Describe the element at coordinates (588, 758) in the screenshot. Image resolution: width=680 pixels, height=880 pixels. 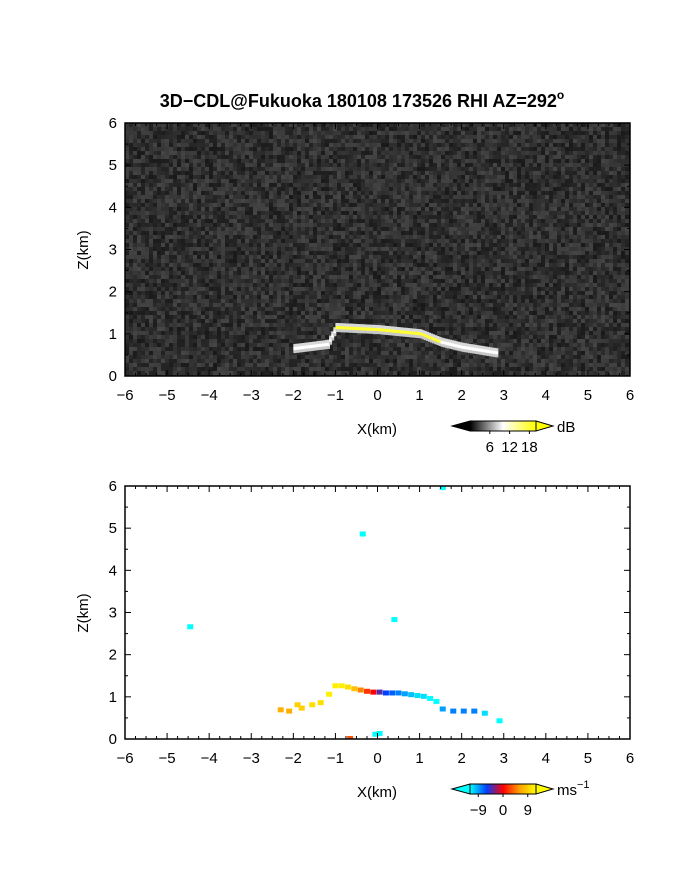
I see `x-tick-label: 5` at that location.